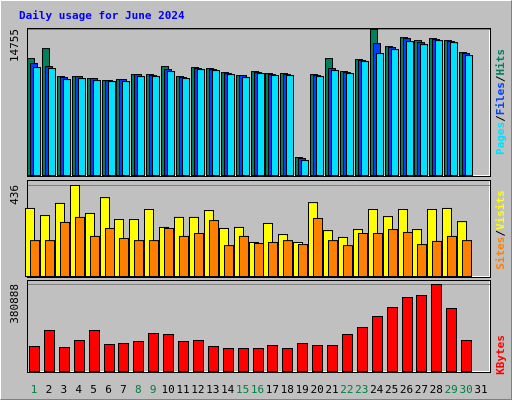 The height and width of the screenshot is (400, 512). What do you see at coordinates (123, 389) in the screenshot?
I see `x-tick-label: 7` at bounding box center [123, 389].